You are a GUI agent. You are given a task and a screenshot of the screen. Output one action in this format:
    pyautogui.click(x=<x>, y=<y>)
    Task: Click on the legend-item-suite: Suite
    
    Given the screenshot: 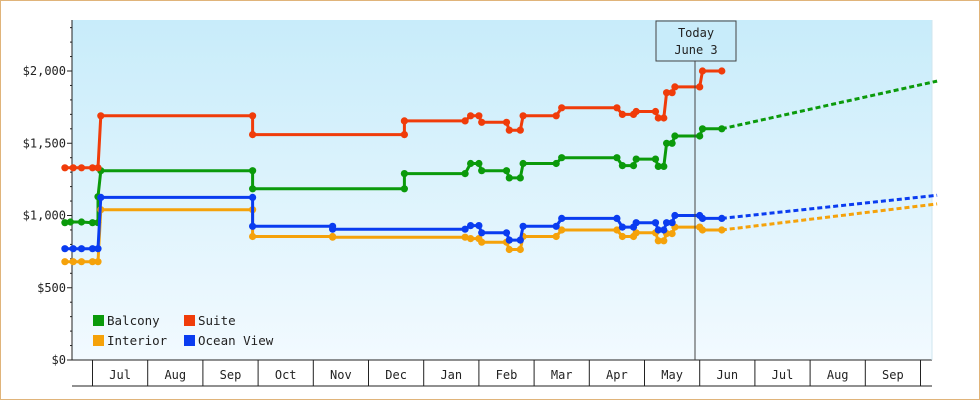 What is the action you would take?
    pyautogui.click(x=210, y=320)
    